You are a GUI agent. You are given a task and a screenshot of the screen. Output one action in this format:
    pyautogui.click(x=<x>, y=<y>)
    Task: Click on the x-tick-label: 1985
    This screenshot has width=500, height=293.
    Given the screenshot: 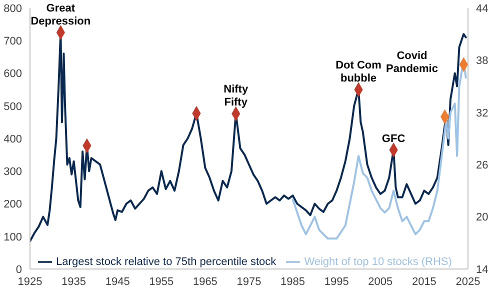 What is the action you would take?
    pyautogui.click(x=293, y=282)
    